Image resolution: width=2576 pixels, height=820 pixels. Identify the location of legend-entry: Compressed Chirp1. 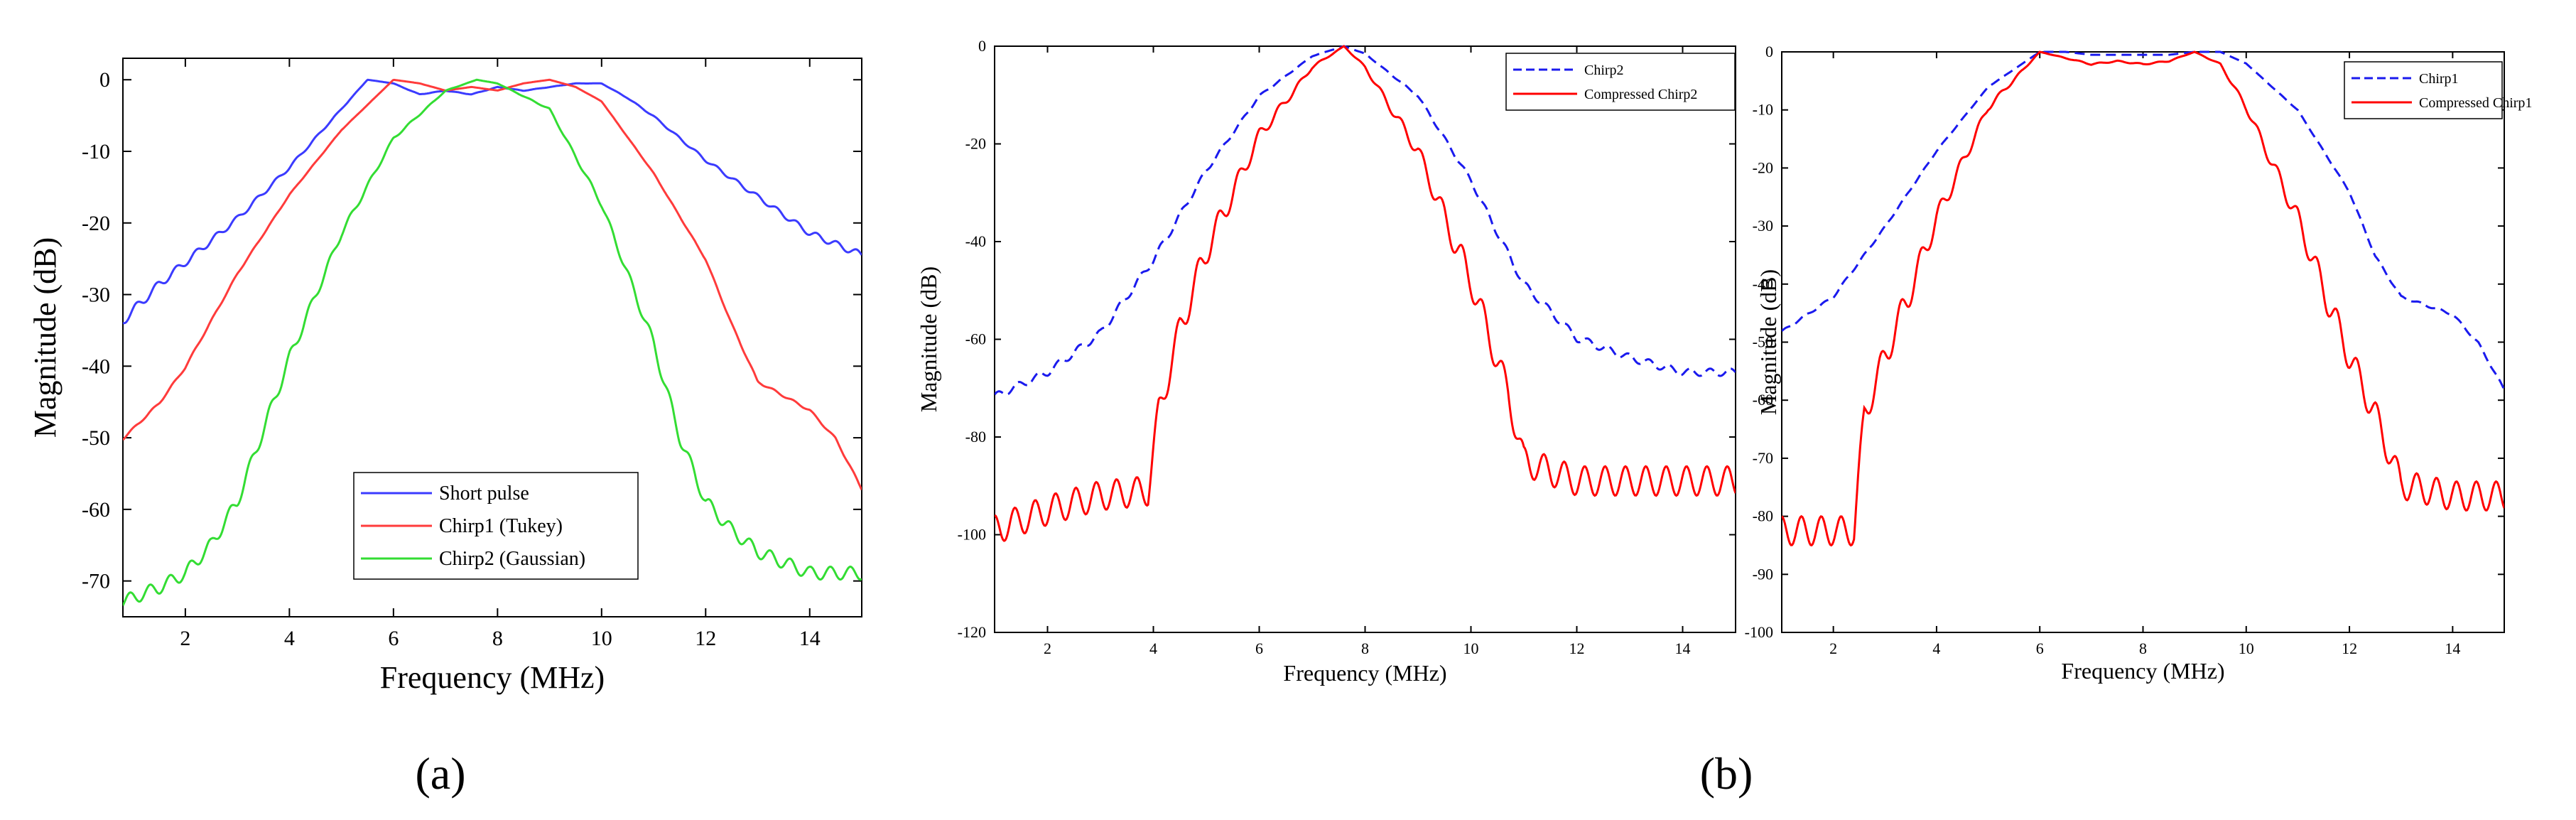
(2475, 103).